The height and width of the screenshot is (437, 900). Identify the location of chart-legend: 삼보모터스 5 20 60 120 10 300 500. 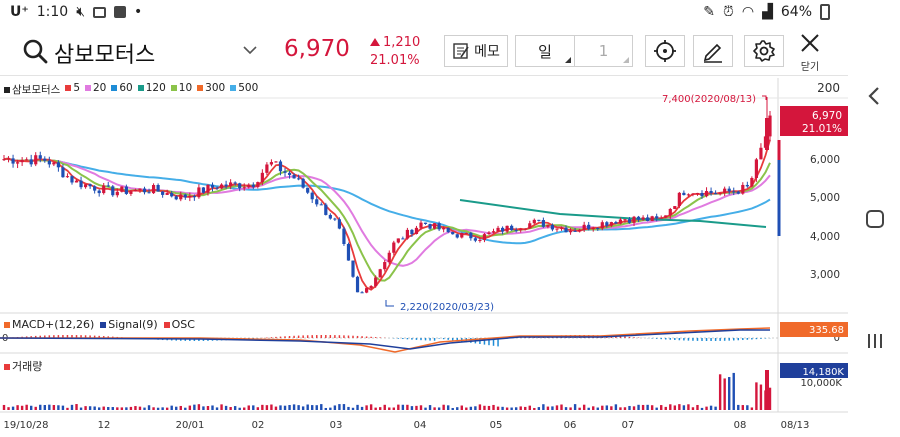
(131, 89).